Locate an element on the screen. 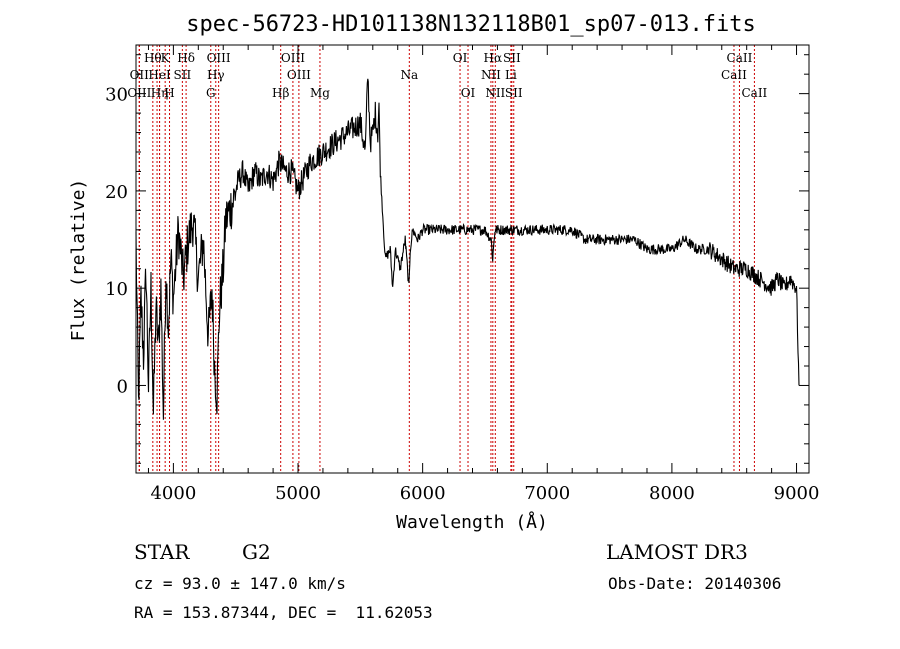 The image size is (900, 649). line-marker-label: Hη is located at coordinates (160, 93).